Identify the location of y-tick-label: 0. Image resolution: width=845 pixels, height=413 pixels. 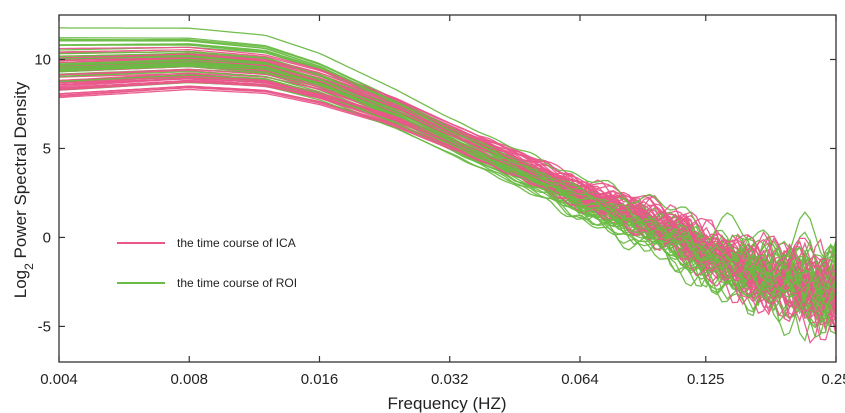
(47, 237).